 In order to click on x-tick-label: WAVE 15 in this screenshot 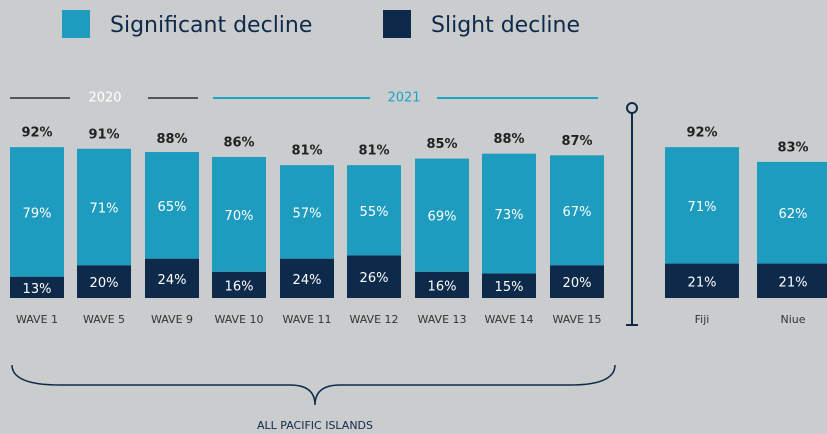, I will do `click(576, 319)`.